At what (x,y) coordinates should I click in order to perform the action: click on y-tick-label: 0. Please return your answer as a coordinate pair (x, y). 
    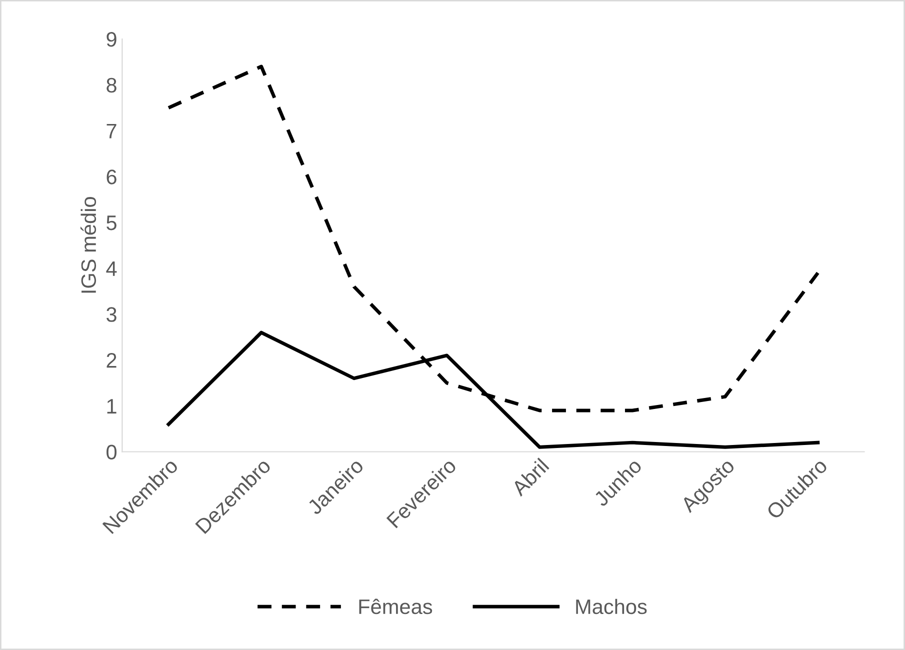
    Looking at the image, I should click on (111, 452).